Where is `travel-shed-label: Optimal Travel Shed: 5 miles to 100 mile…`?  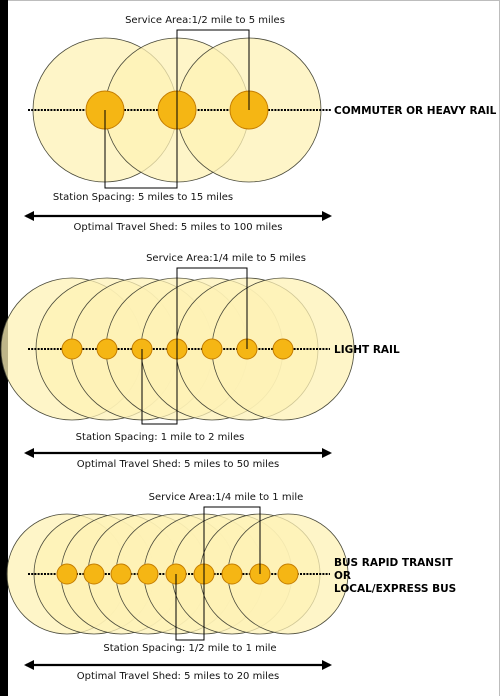
travel-shed-label: Optimal Travel Shed: 5 miles to 100 mile… is located at coordinates (178, 227).